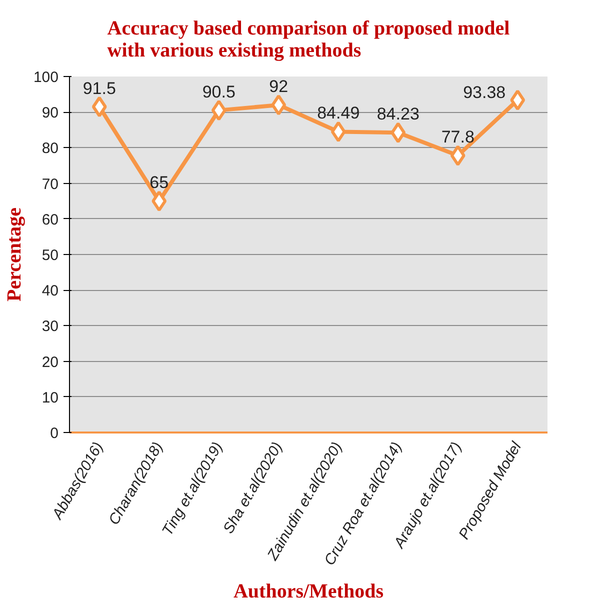  What do you see at coordinates (338, 113) in the screenshot?
I see `data-label: 84.49` at bounding box center [338, 113].